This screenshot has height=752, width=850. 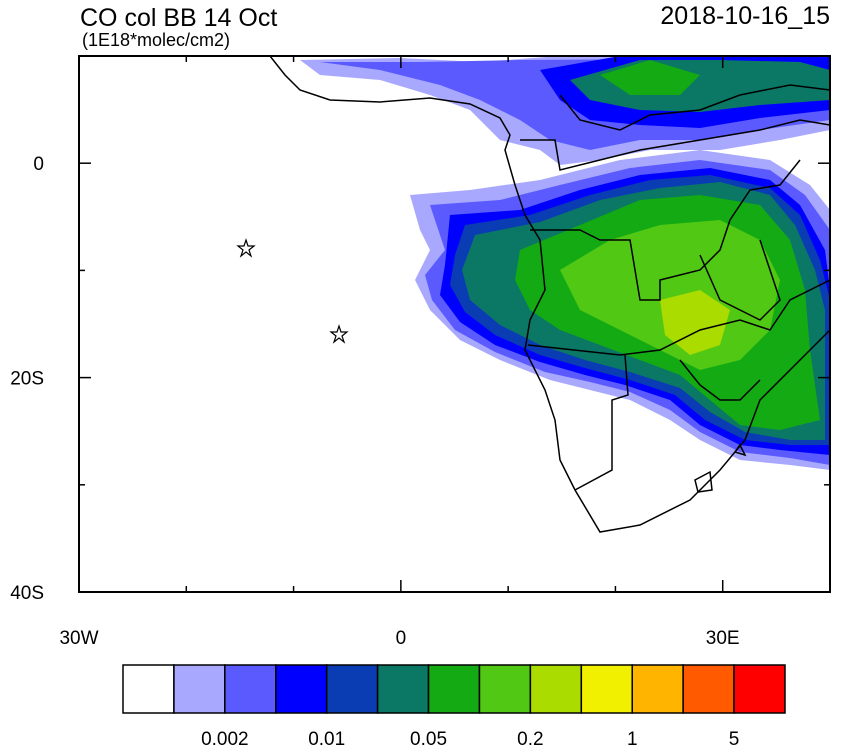 I want to click on x-tick-label: 0, so click(x=401, y=638).